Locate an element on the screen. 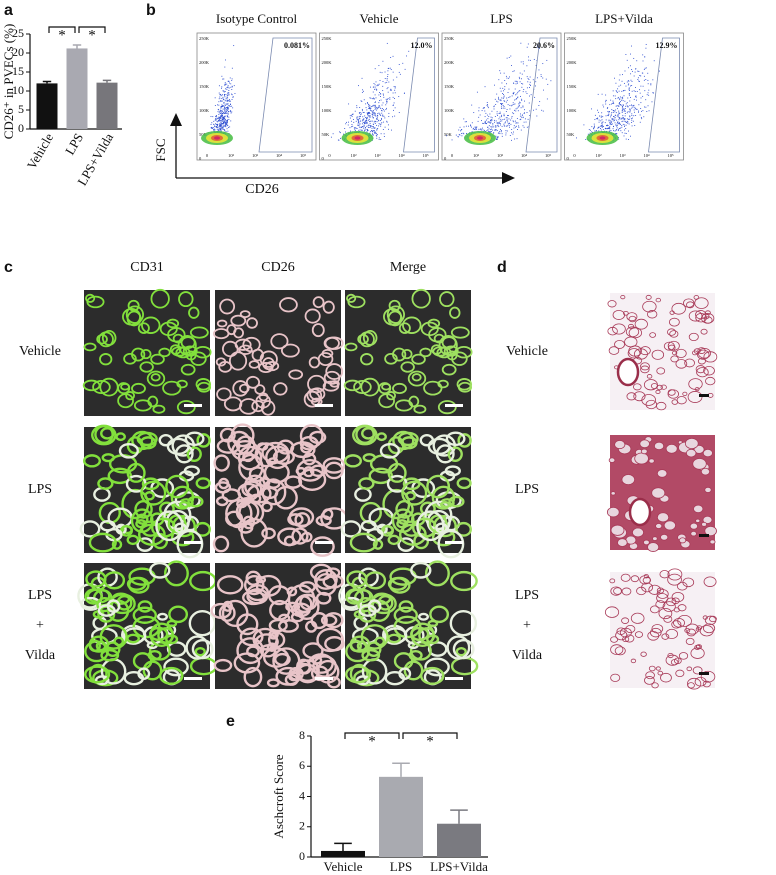  micrograph is located at coordinates (278, 353).